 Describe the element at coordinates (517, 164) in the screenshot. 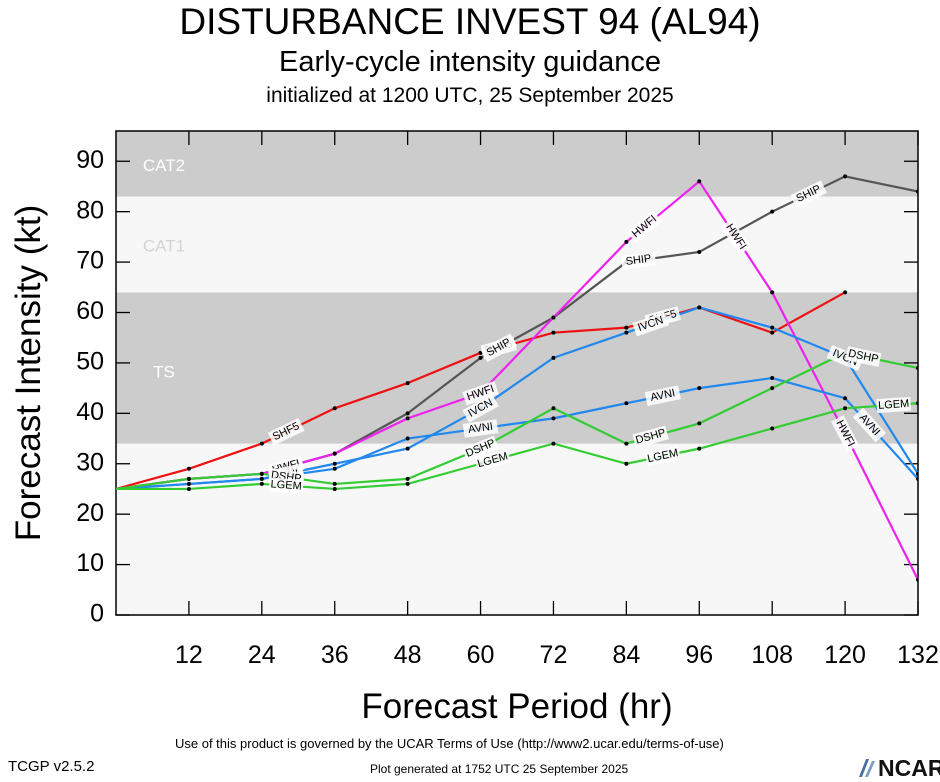

I see `band-cat2` at that location.